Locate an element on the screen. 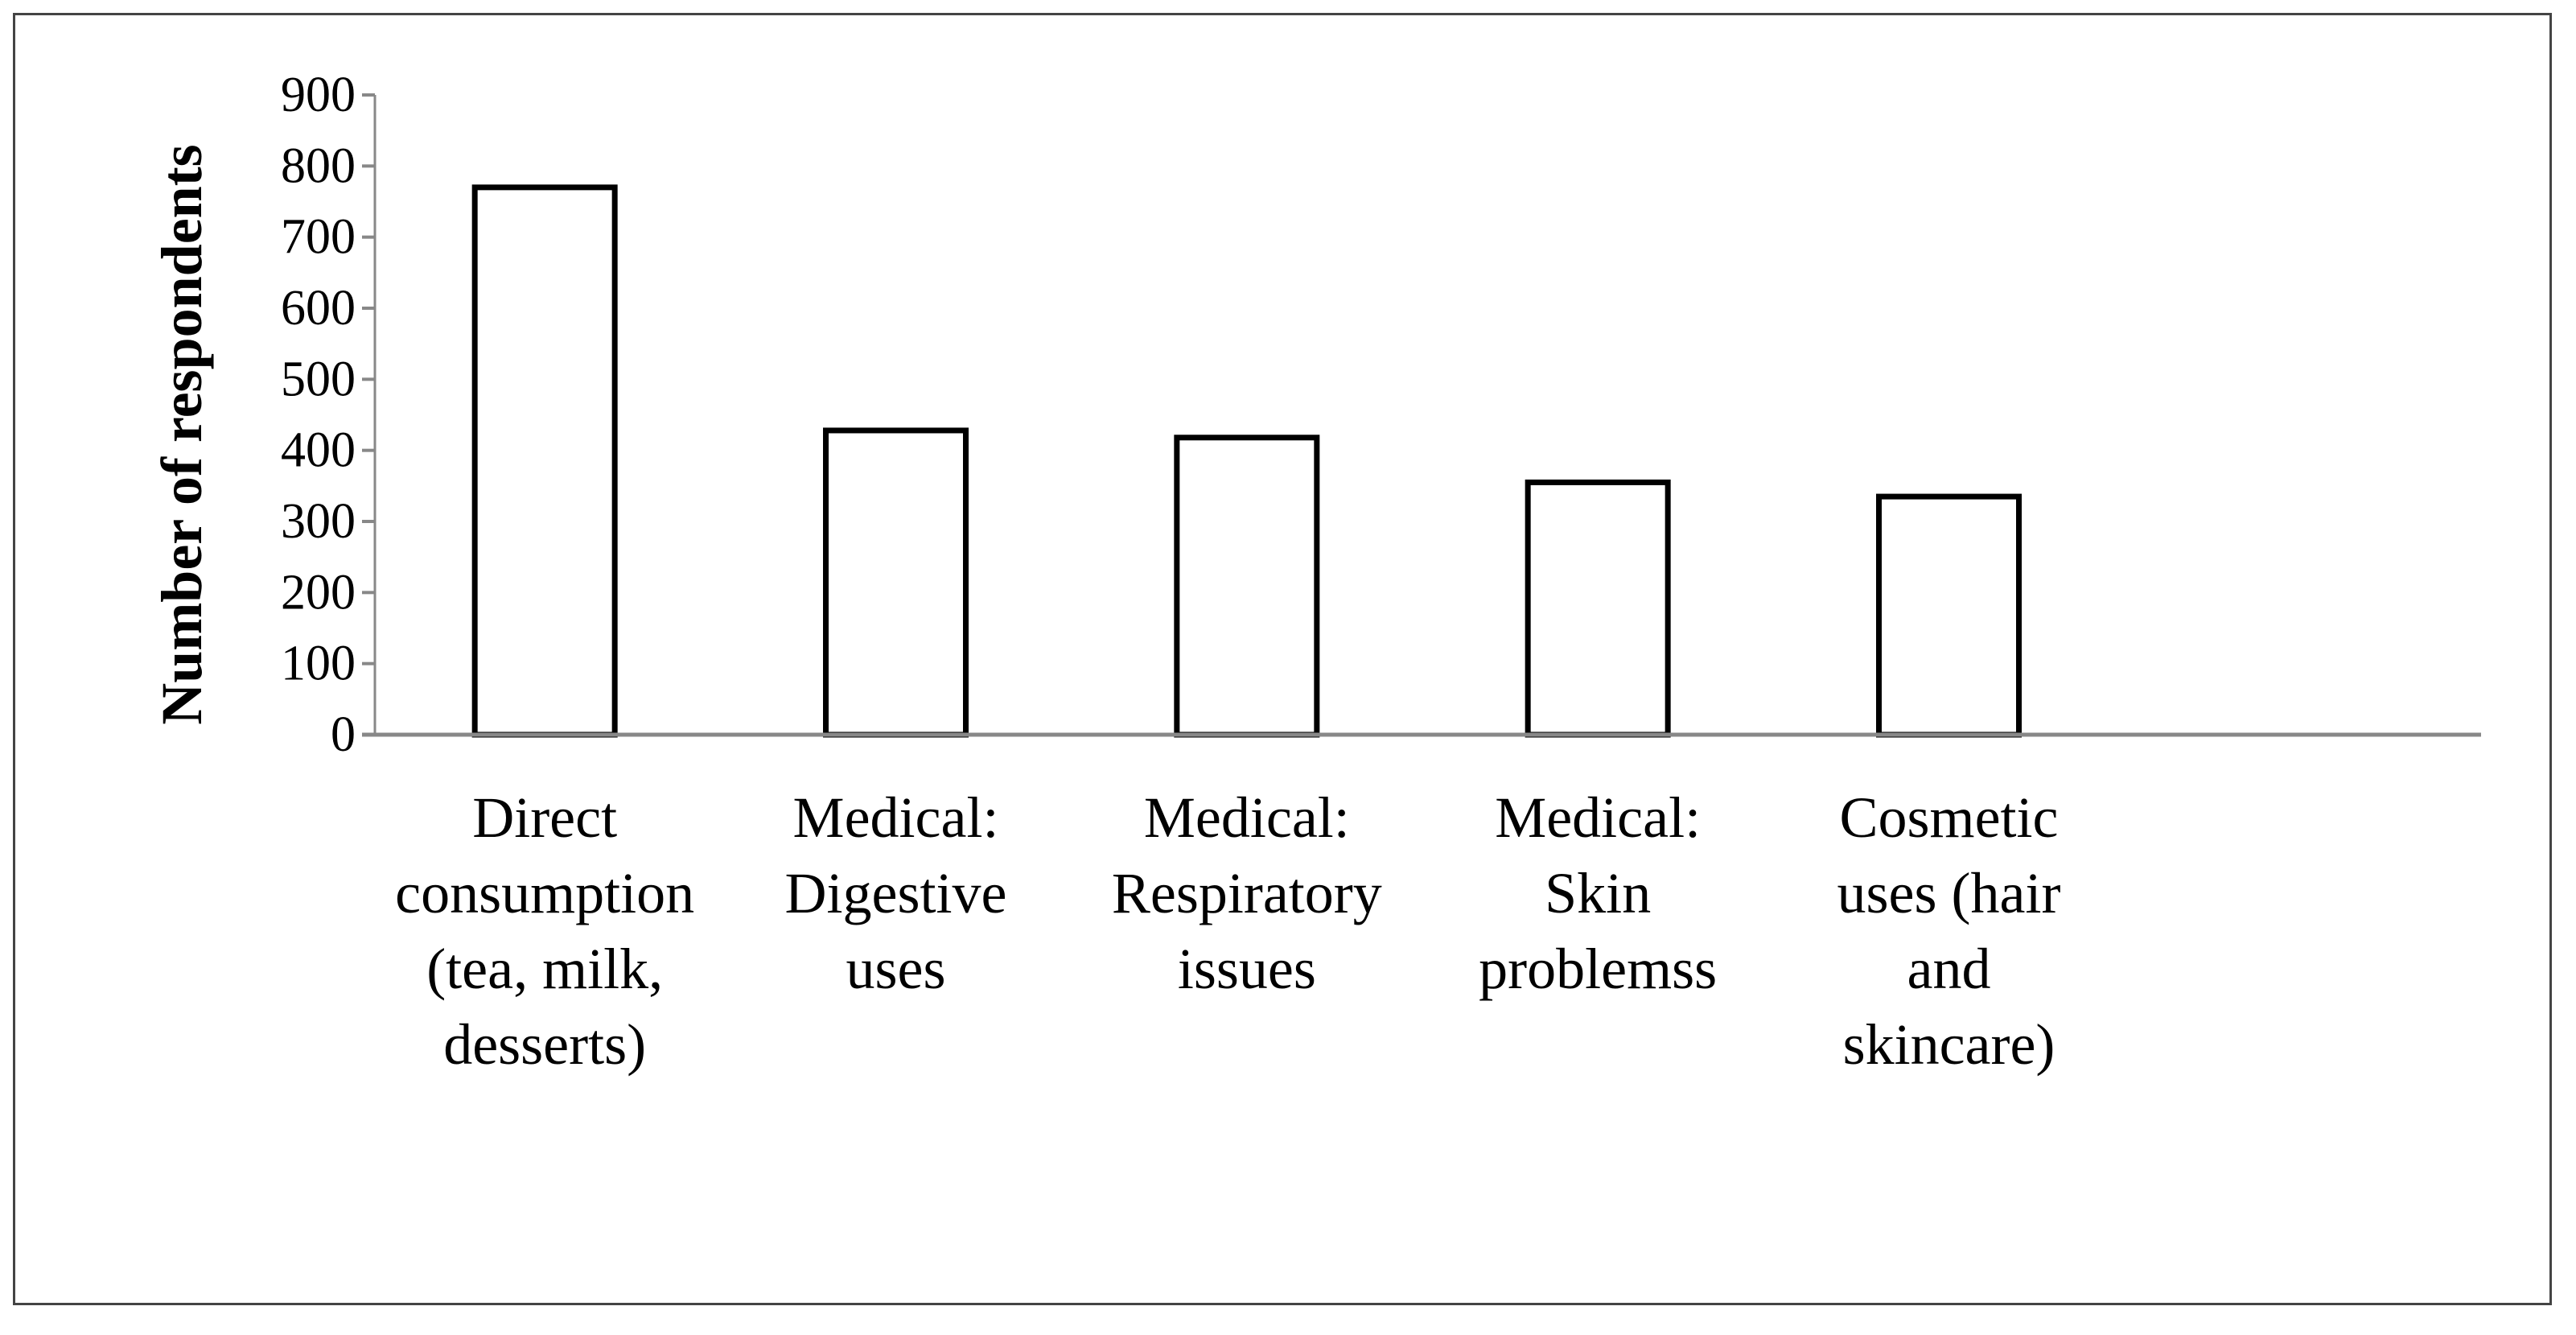  x-category-label: Cosmetic uses (hair and skincare) is located at coordinates (1949, 931).